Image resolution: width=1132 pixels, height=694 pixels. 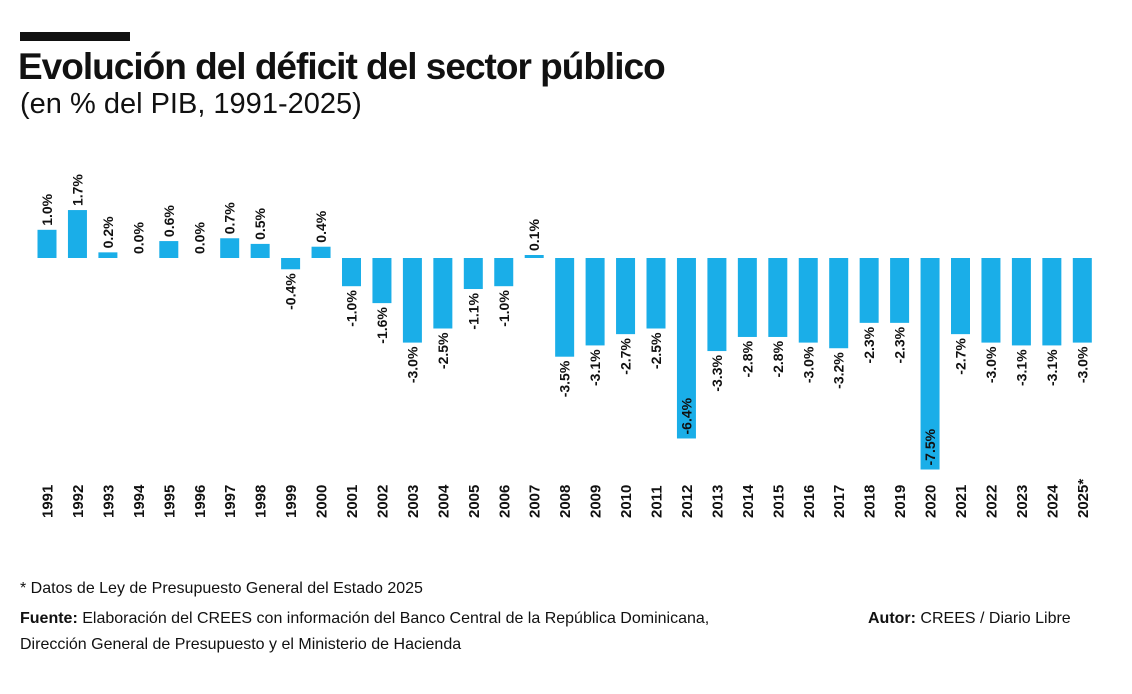 I want to click on year-label-2023: 2023, so click(x=1022, y=501).